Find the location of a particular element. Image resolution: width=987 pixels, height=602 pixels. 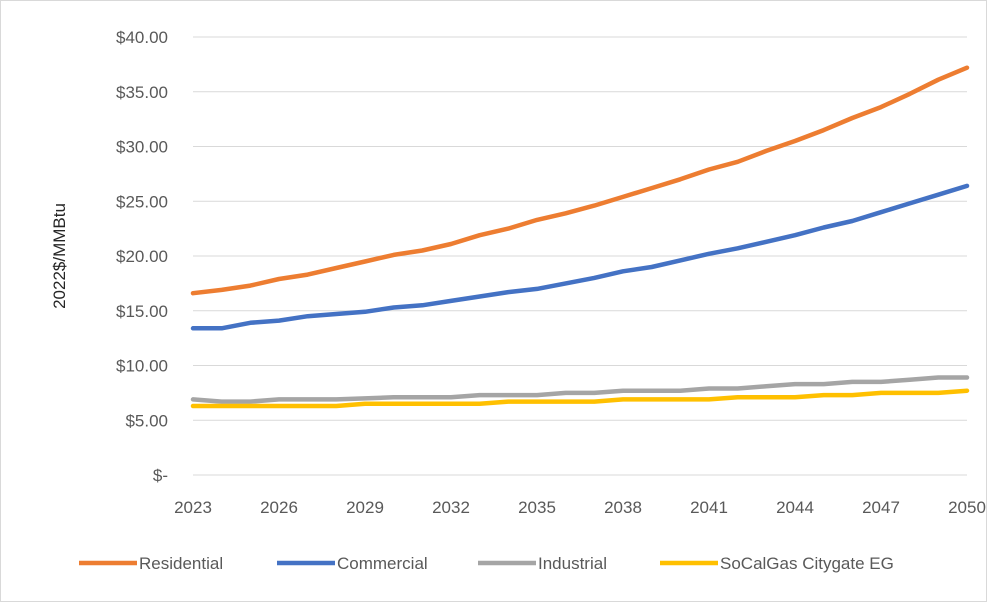

y-tick-label: $20.00 is located at coordinates (142, 256).